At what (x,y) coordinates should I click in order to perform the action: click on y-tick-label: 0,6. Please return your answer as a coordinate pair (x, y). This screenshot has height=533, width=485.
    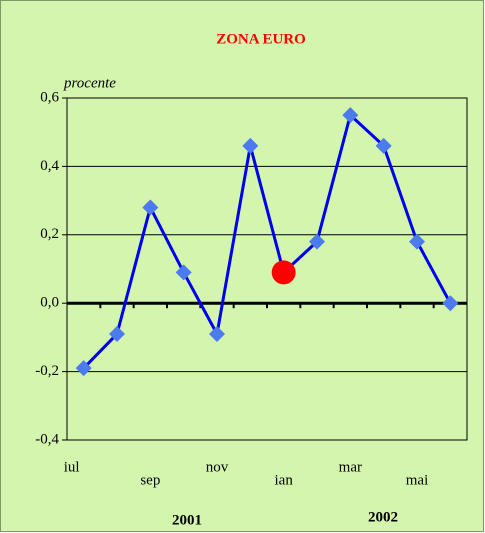
    Looking at the image, I should click on (49, 97).